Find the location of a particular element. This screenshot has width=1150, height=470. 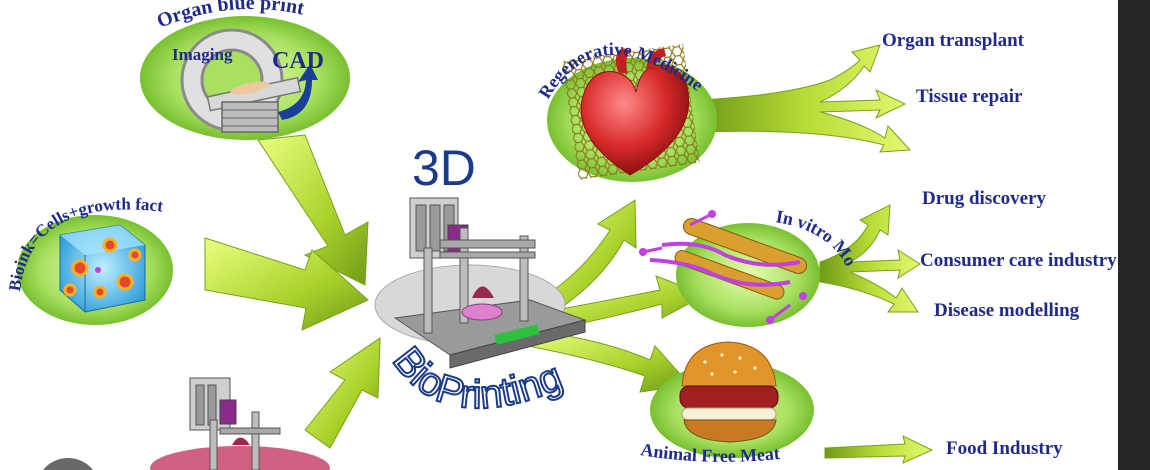

microfluidic-chip-icon is located at coordinates (723, 267).